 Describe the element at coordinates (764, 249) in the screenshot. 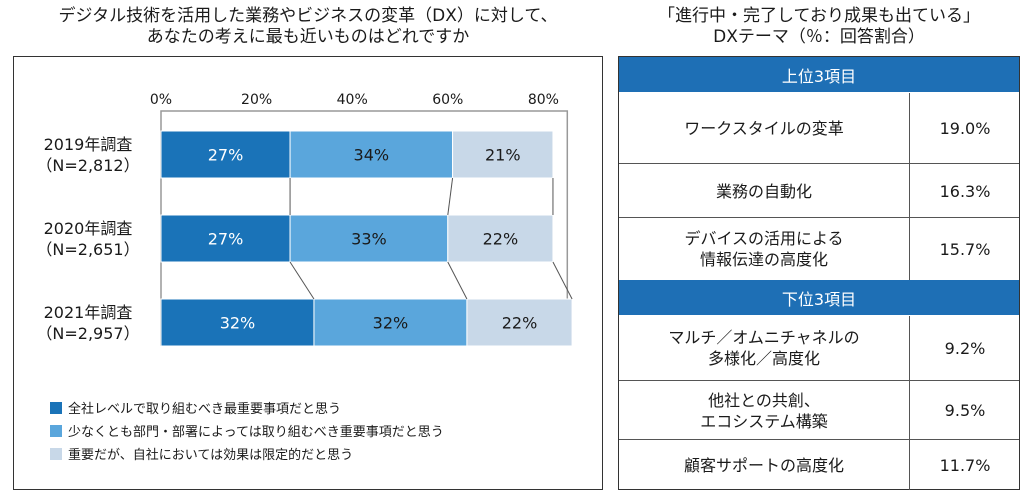

I see `row-label: デバイスの活用による 情報伝達の高度化` at that location.